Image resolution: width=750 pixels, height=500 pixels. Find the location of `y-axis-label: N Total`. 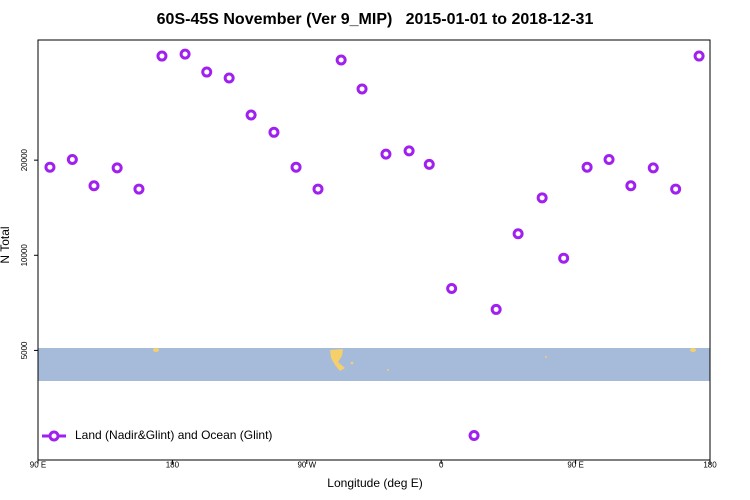

y-axis-label: N Total is located at coordinates (6, 244).